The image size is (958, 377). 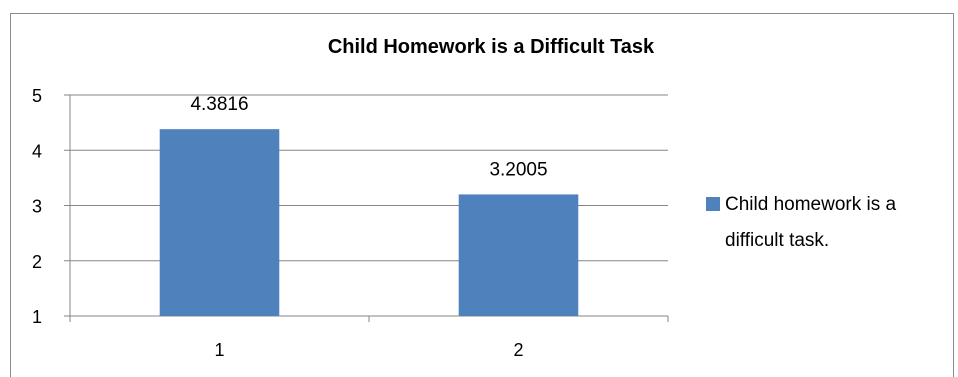 I want to click on legend-label-line-1: Child homework is a, so click(x=810, y=204).